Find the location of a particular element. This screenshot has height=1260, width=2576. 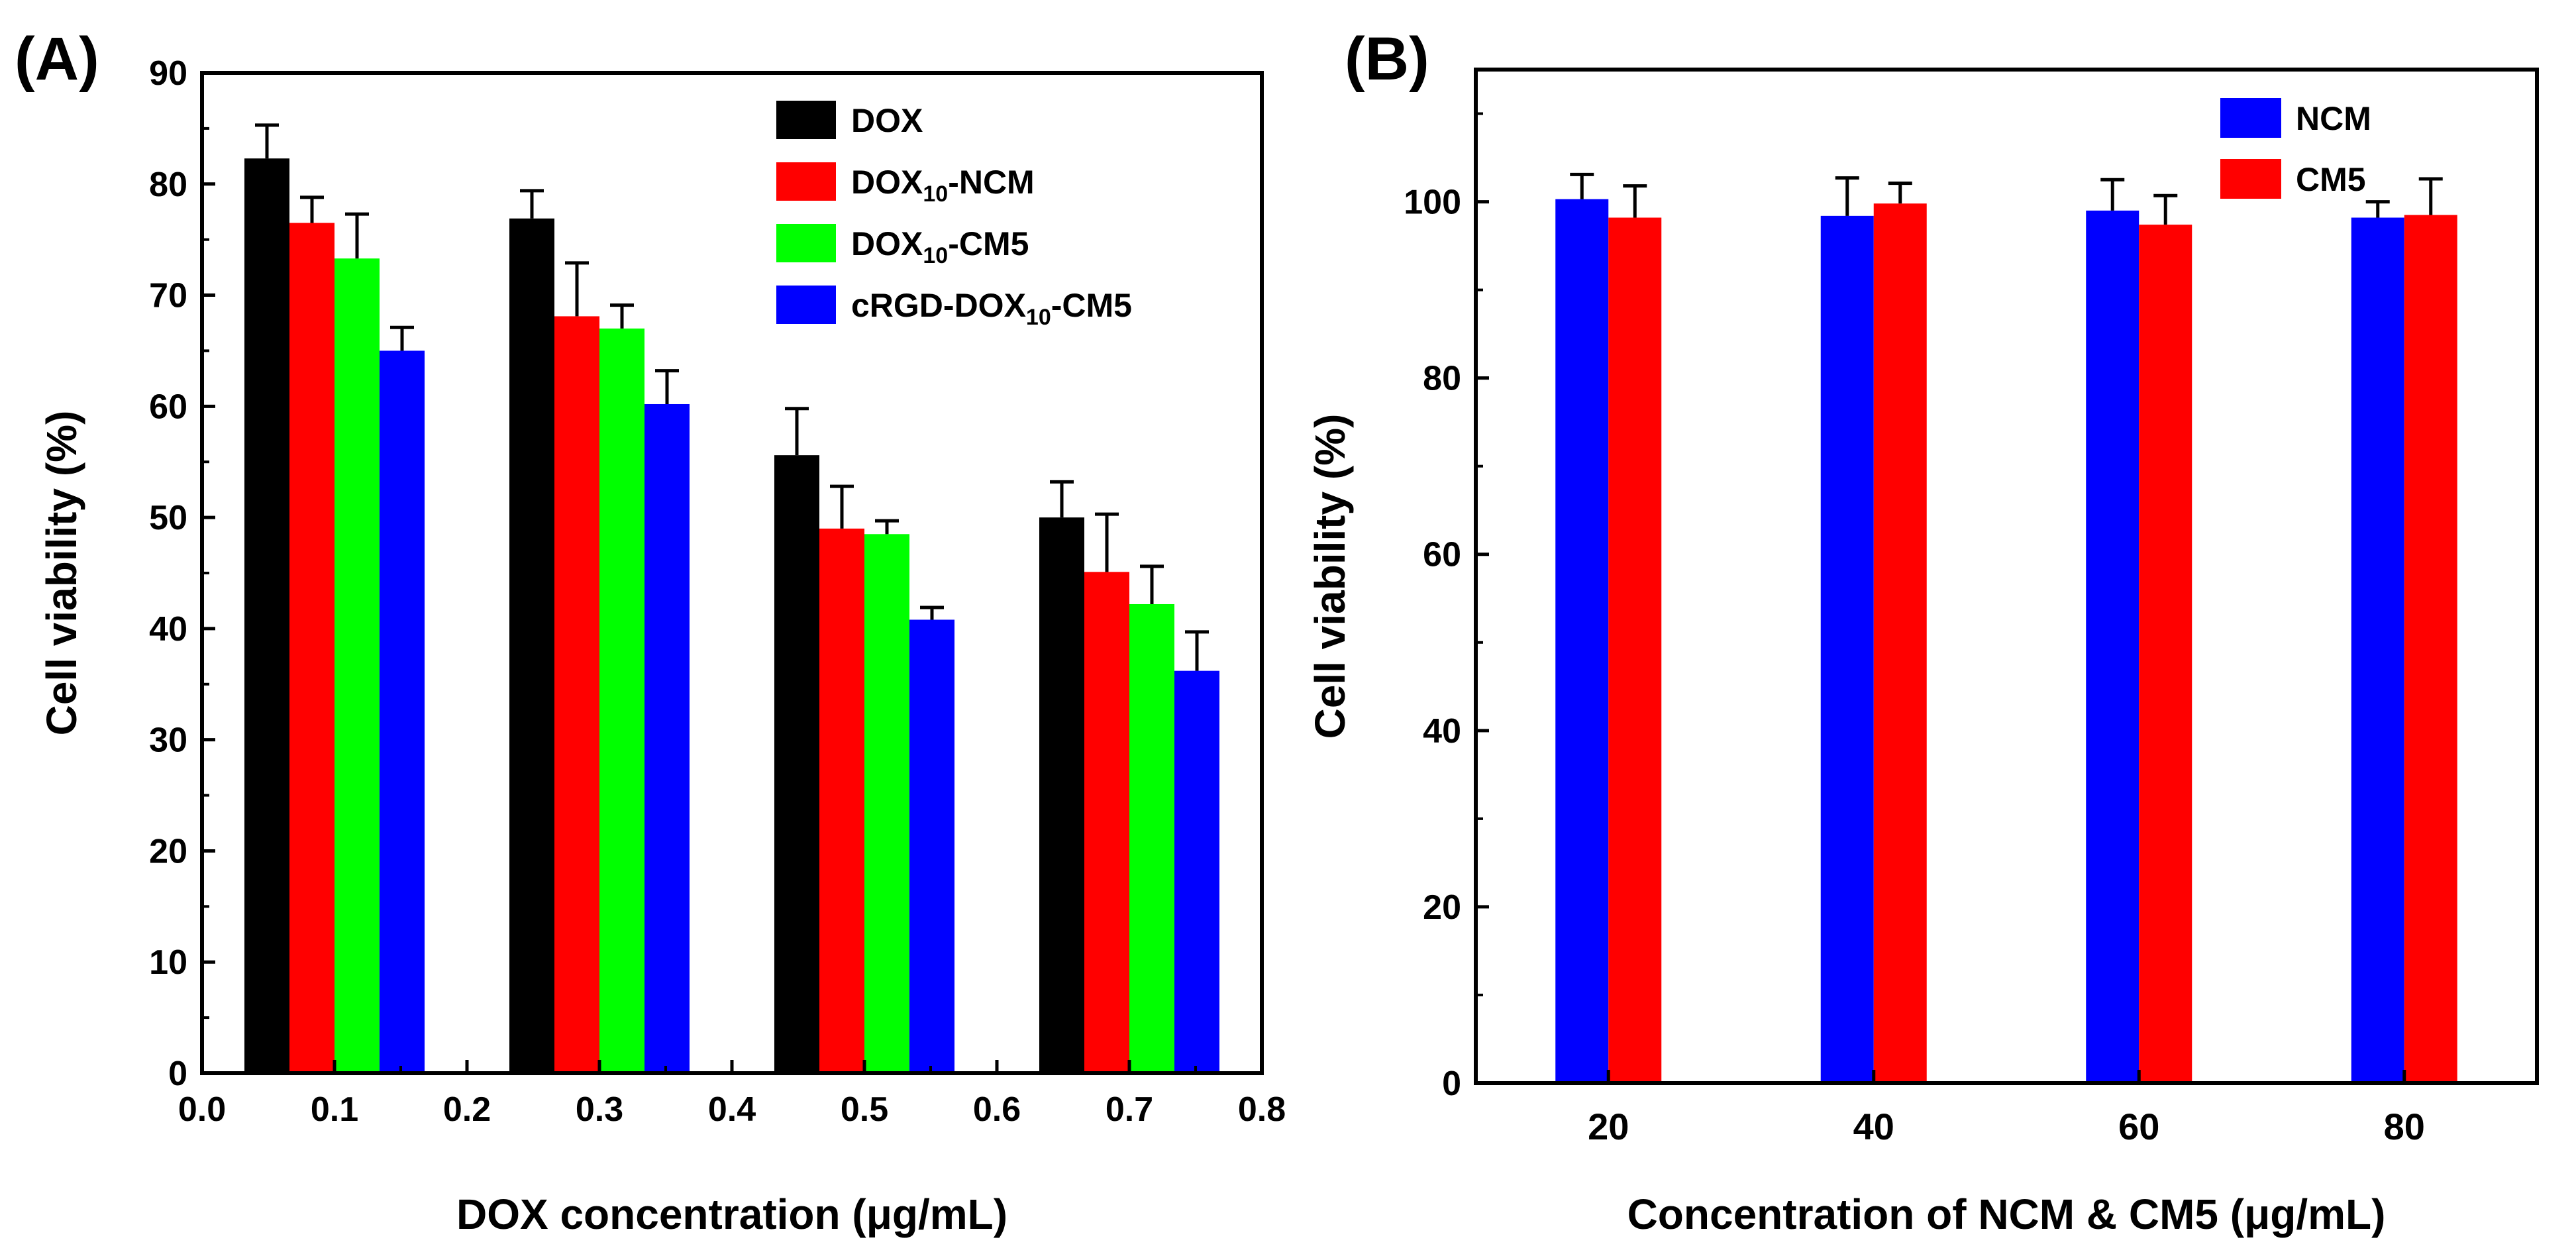

xtick-label-b-3: 80 is located at coordinates (2404, 1126).